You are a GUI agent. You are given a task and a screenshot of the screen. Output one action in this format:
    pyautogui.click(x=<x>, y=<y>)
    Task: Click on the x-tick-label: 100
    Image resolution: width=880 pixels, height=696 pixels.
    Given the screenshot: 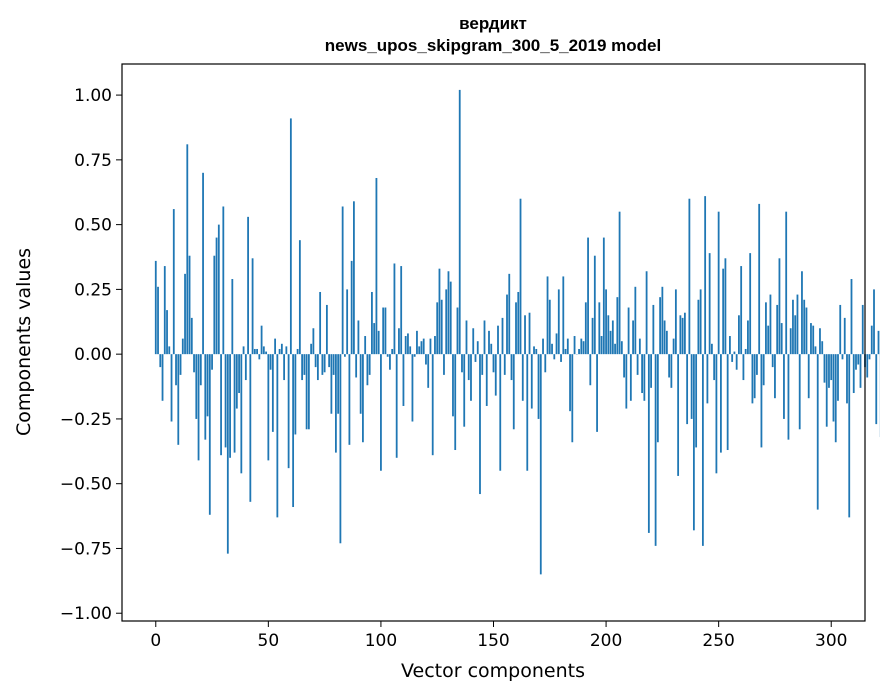 What is the action you would take?
    pyautogui.click(x=381, y=641)
    